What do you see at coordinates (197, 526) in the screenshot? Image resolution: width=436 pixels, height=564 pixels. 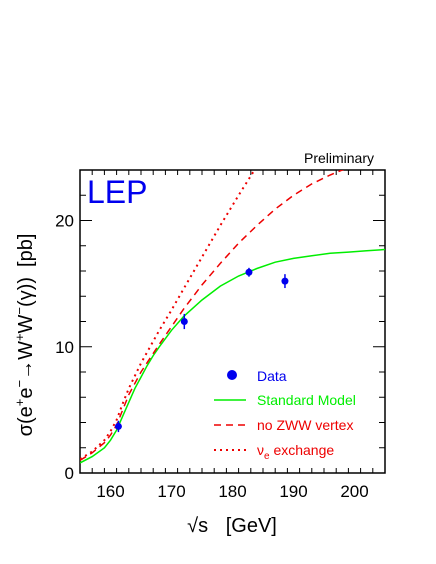 I see `x-axis-label-root: √s` at bounding box center [197, 526].